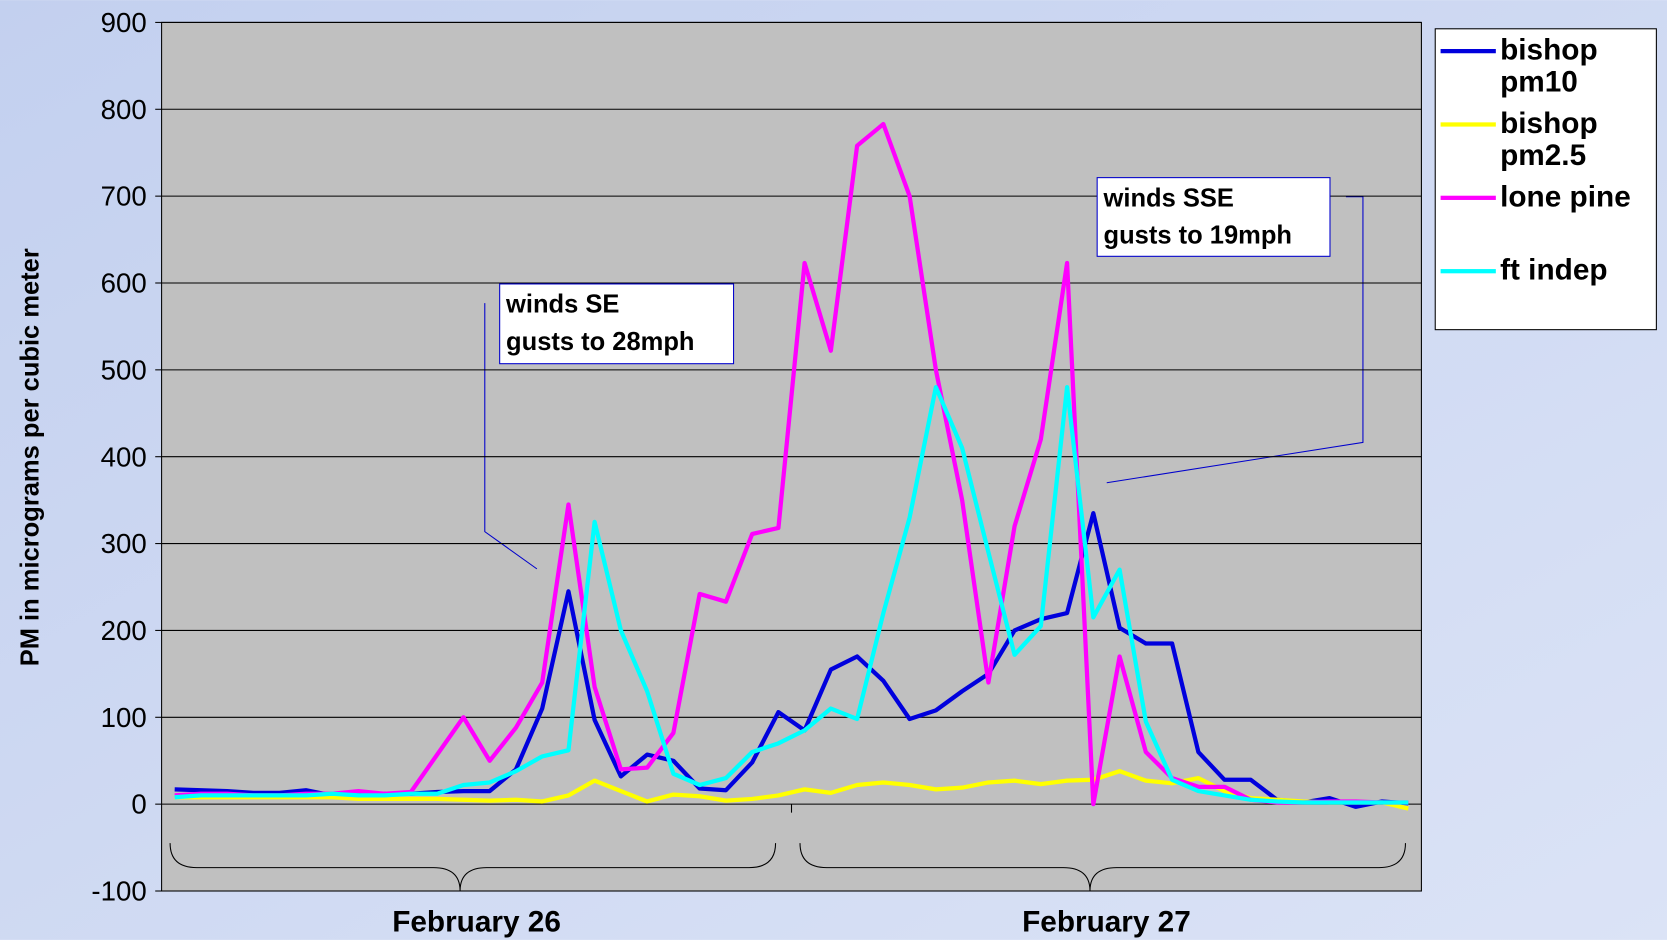 The height and width of the screenshot is (940, 1667). What do you see at coordinates (1549, 66) in the screenshot?
I see `legend-label: bishop pm10` at bounding box center [1549, 66].